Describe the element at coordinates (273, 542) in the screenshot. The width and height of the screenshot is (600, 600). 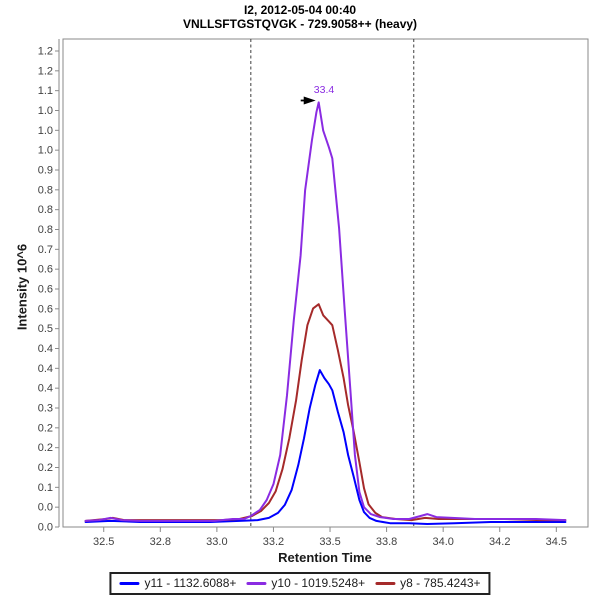
I see `x-tick-label: 33.2` at that location.